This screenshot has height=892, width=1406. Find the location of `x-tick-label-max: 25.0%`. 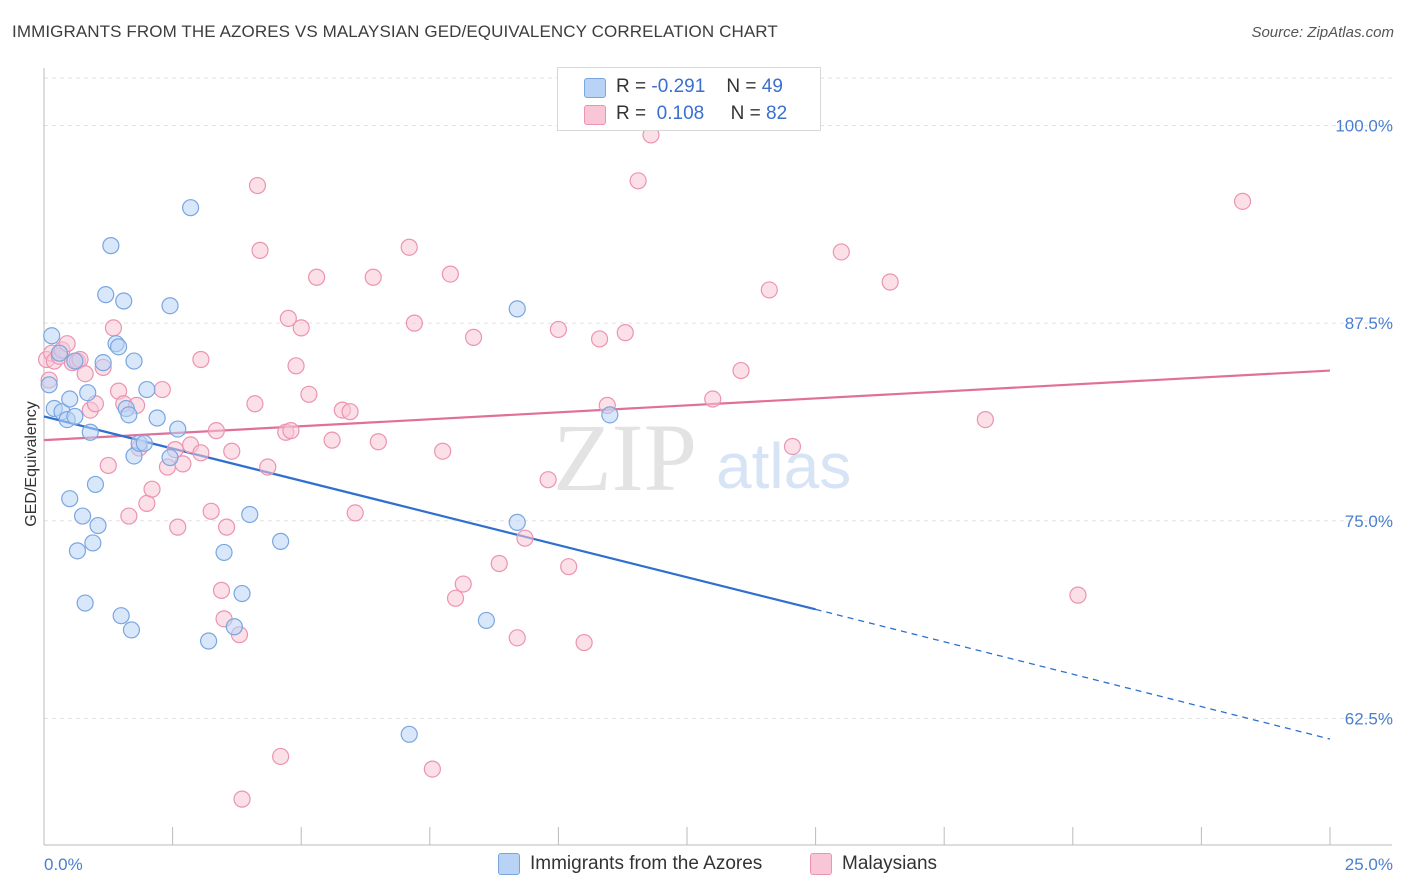

x-tick-label-max: 25.0% is located at coordinates (1369, 864).